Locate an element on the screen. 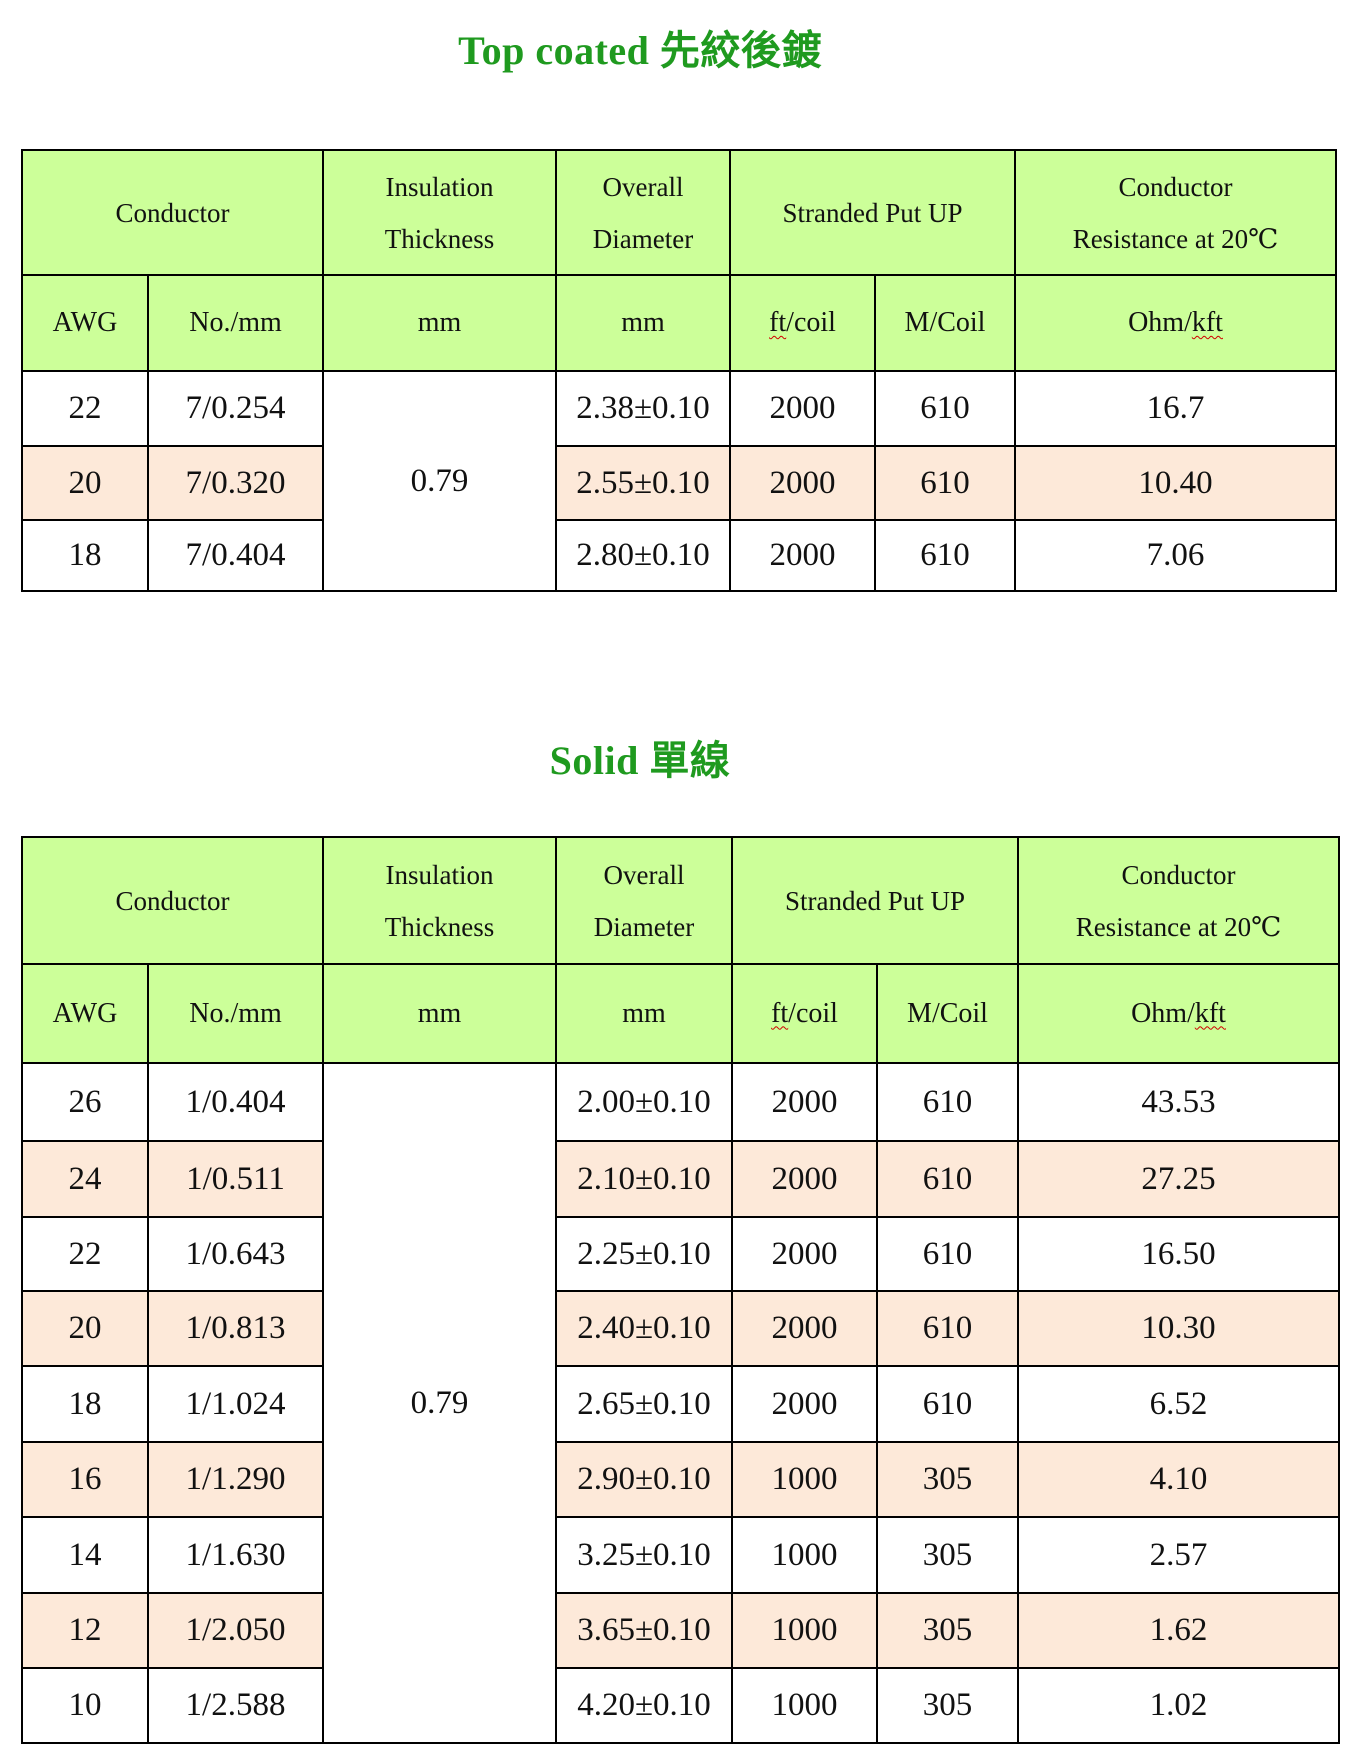 The image size is (1358, 1750). table-row: 10 1/2.588 4.20±0.10 1000 305 1.02 is located at coordinates (681, 1705).